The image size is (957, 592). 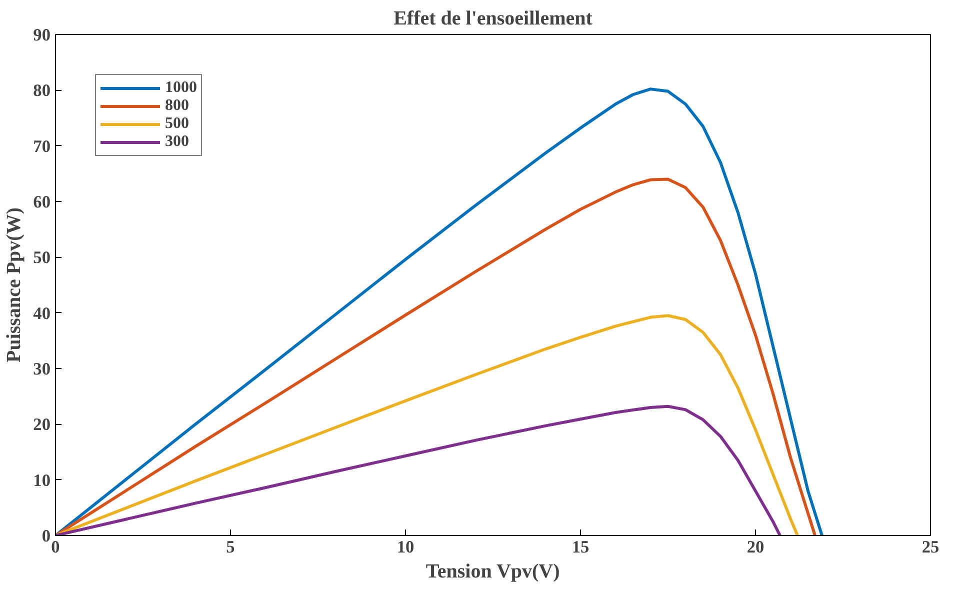 I want to click on chart-title: Effet de l'ensoeillement, so click(x=493, y=19).